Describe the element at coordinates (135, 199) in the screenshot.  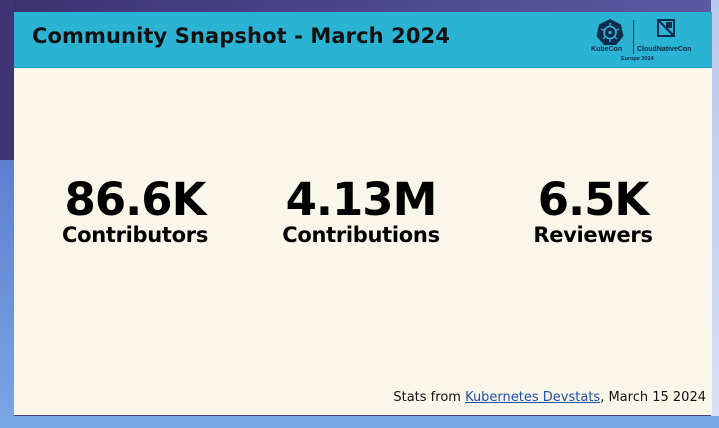
I see `stat-value: 86.6K` at that location.